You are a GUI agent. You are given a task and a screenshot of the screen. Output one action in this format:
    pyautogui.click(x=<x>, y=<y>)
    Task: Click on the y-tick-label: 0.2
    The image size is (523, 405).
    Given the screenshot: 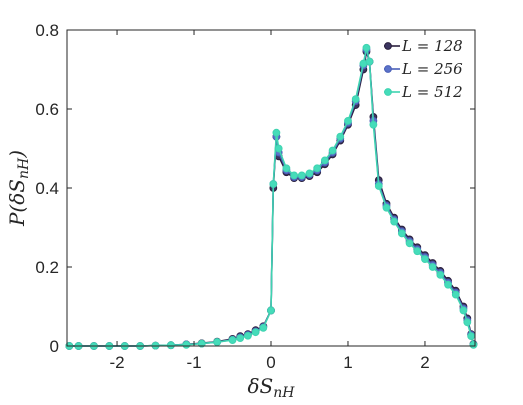 What is the action you would take?
    pyautogui.click(x=47, y=267)
    